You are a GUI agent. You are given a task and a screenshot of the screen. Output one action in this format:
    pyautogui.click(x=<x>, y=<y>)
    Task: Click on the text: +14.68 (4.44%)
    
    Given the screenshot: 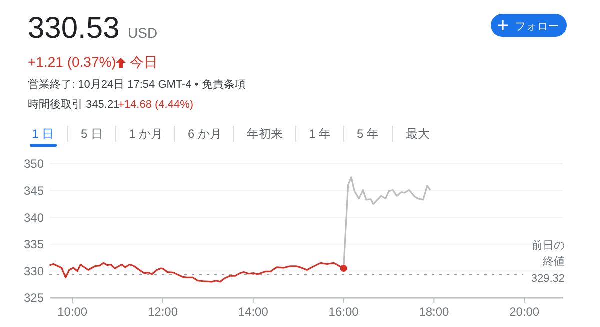 What is the action you would take?
    pyautogui.click(x=156, y=105)
    